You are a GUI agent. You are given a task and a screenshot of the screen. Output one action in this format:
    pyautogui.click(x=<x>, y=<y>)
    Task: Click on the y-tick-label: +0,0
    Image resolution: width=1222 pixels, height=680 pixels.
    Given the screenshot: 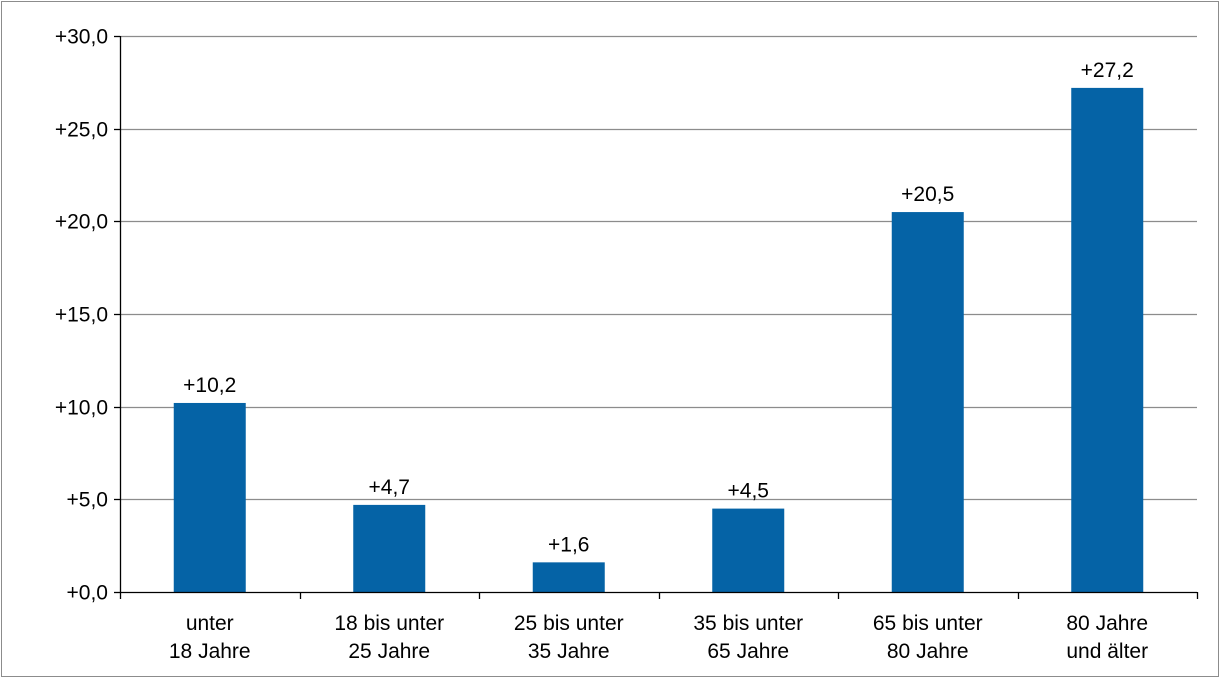 What is the action you would take?
    pyautogui.click(x=87, y=593)
    